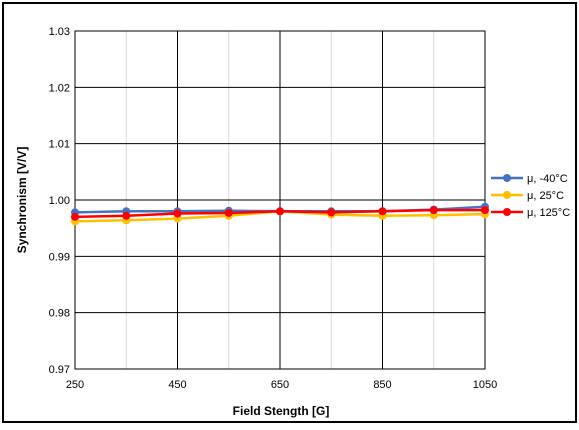  I want to click on y-axis-title: Synchronism [V/V], so click(22, 200).